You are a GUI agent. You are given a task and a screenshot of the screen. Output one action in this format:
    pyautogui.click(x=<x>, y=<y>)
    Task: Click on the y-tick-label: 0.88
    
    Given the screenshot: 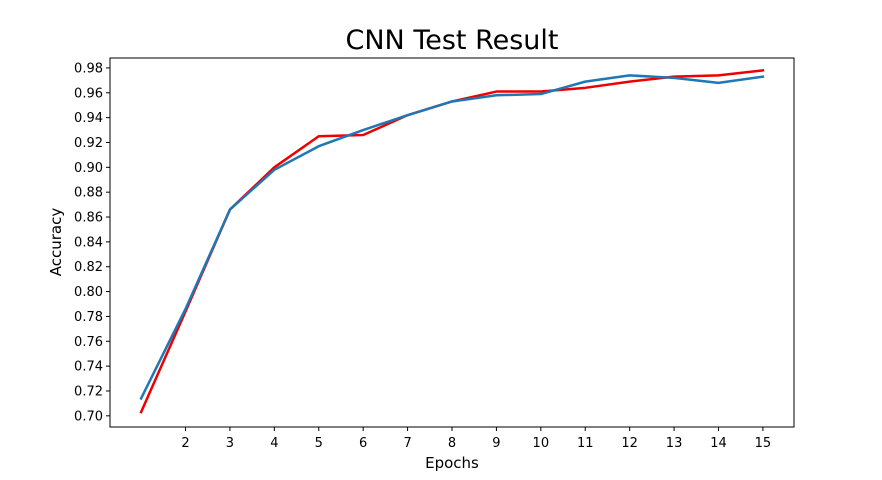 What is the action you would take?
    pyautogui.click(x=88, y=193)
    